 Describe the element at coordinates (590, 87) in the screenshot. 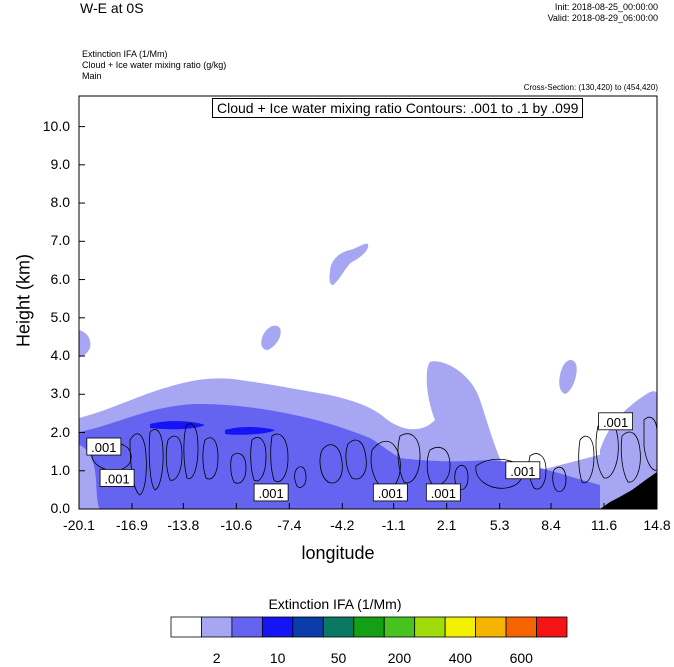

I see `cross-section-info: Cross-Section: (130,420) to (454,420)` at that location.